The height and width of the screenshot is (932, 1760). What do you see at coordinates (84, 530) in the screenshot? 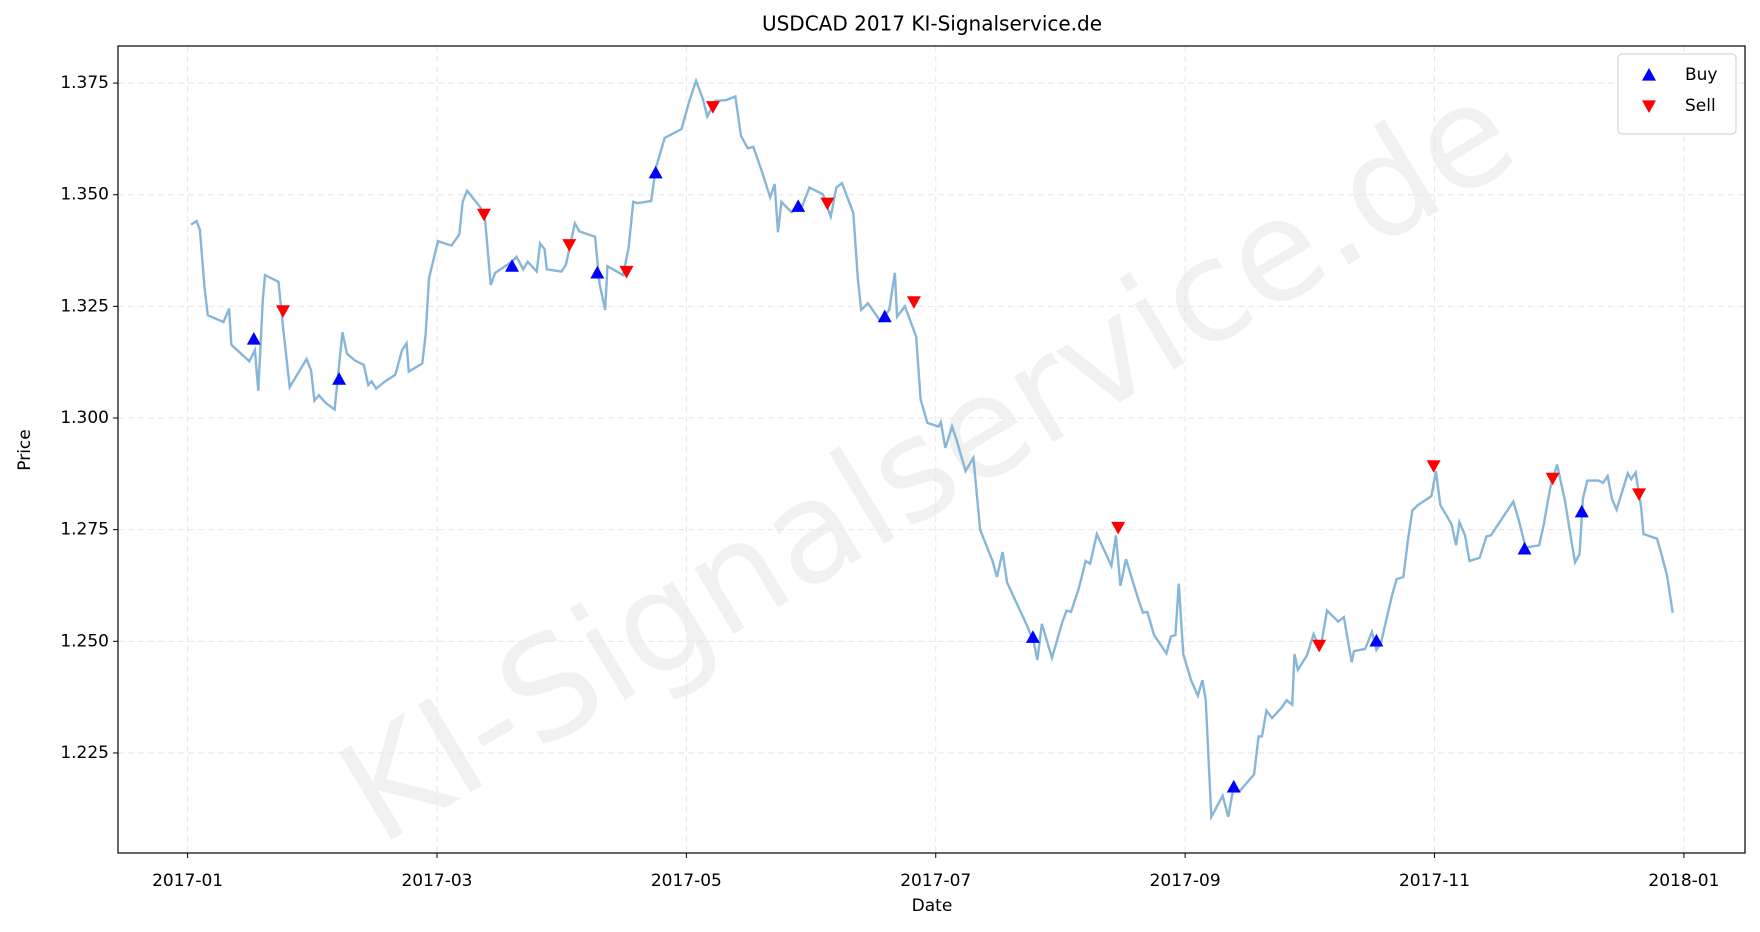
I see `y-tick-label: 1.275` at bounding box center [84, 530].